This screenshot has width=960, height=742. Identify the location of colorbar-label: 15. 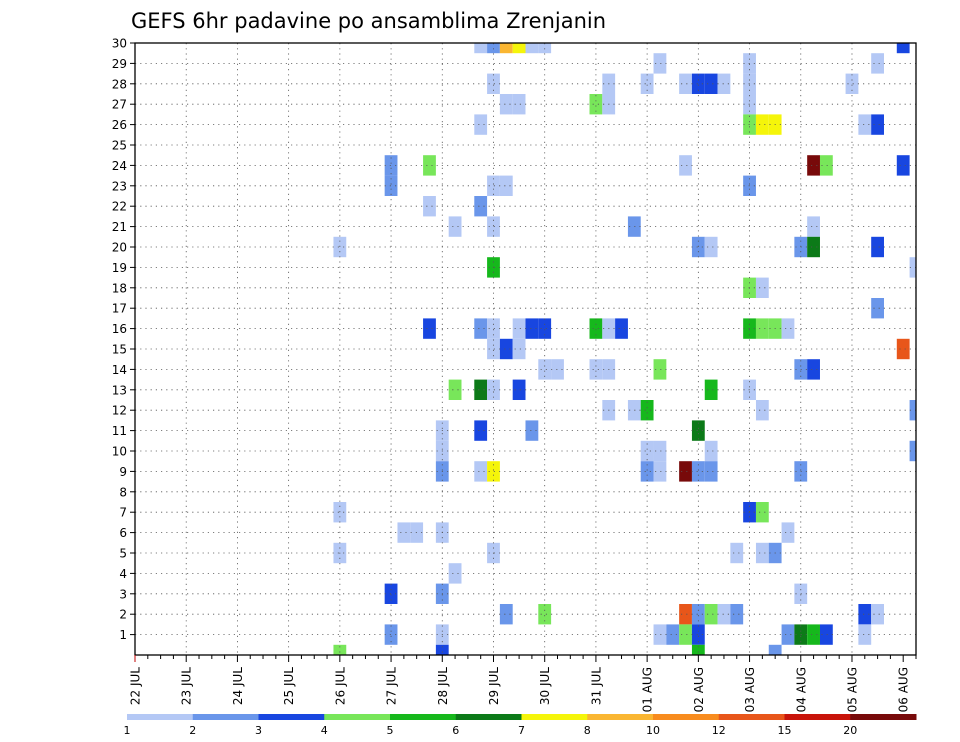
(785, 730).